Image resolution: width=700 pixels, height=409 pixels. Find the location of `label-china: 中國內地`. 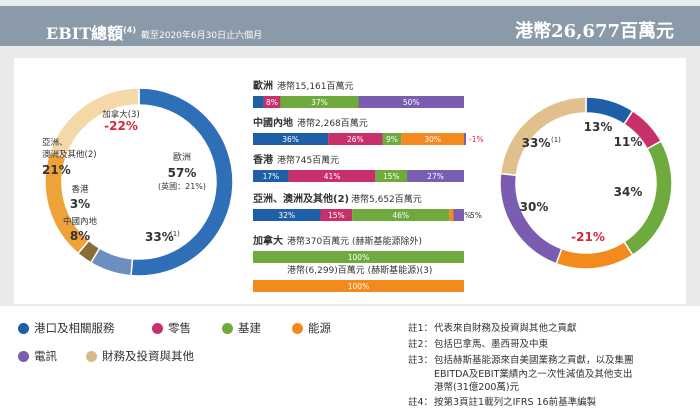

label-china: 中國內地 is located at coordinates (80, 221).